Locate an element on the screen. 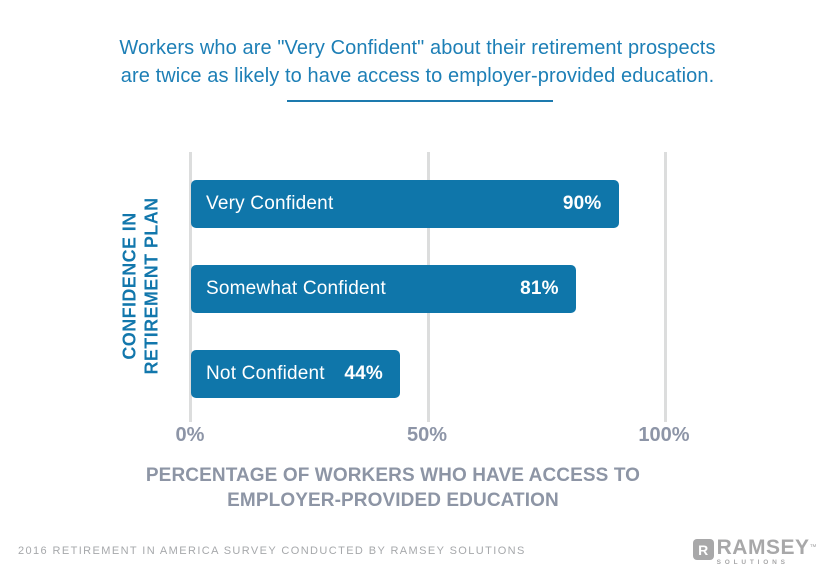  logo-name-text: RAMSEY is located at coordinates (763, 547).